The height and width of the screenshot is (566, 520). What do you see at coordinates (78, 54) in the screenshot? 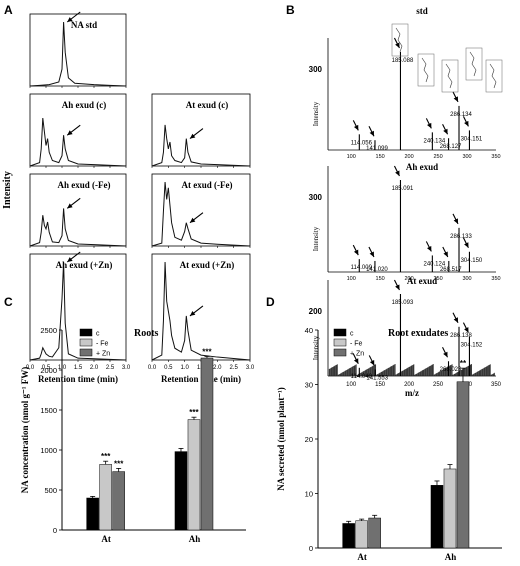
I see `chromatogram-trace` at bounding box center [78, 54].